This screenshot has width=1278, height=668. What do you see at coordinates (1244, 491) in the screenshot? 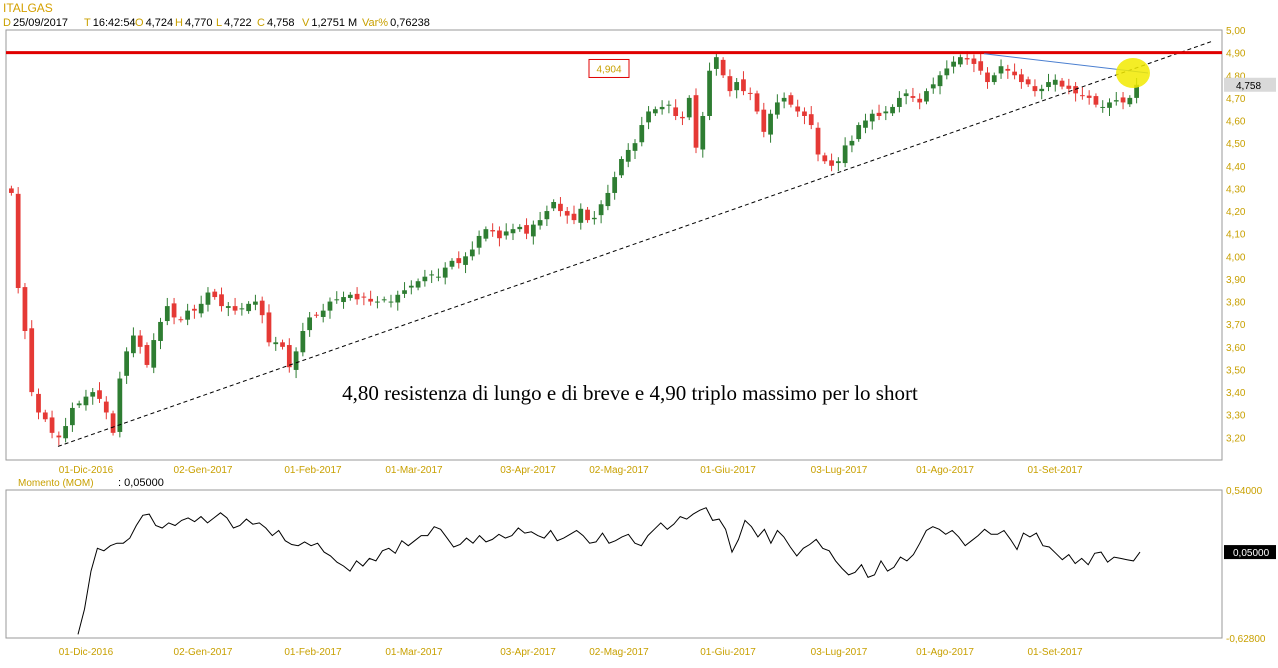
I see `momentum-y-tick-label: 0,54000` at bounding box center [1244, 491].